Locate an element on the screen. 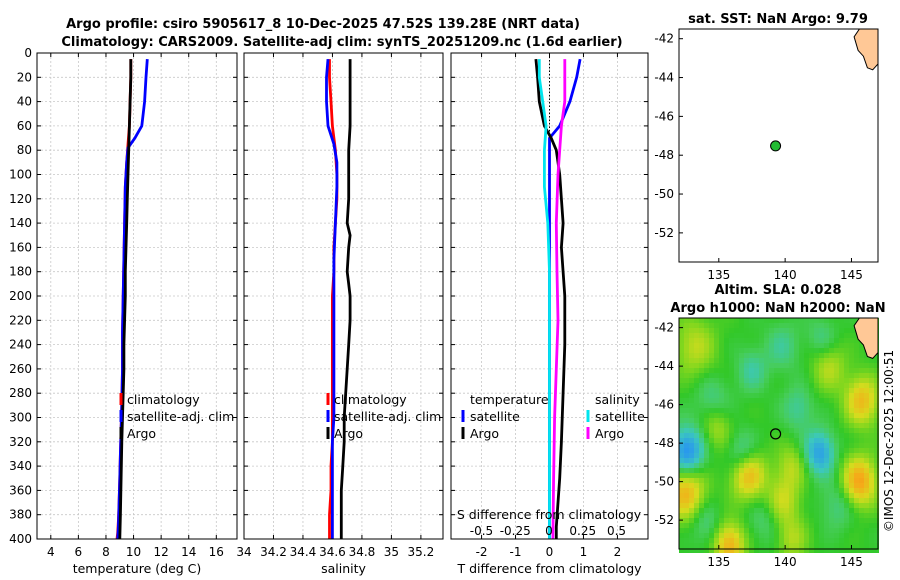 This screenshot has height=580, width=900. panel-sst_map: 135 140 145-42-44-46-48-50-52 is located at coordinates (766, 155).